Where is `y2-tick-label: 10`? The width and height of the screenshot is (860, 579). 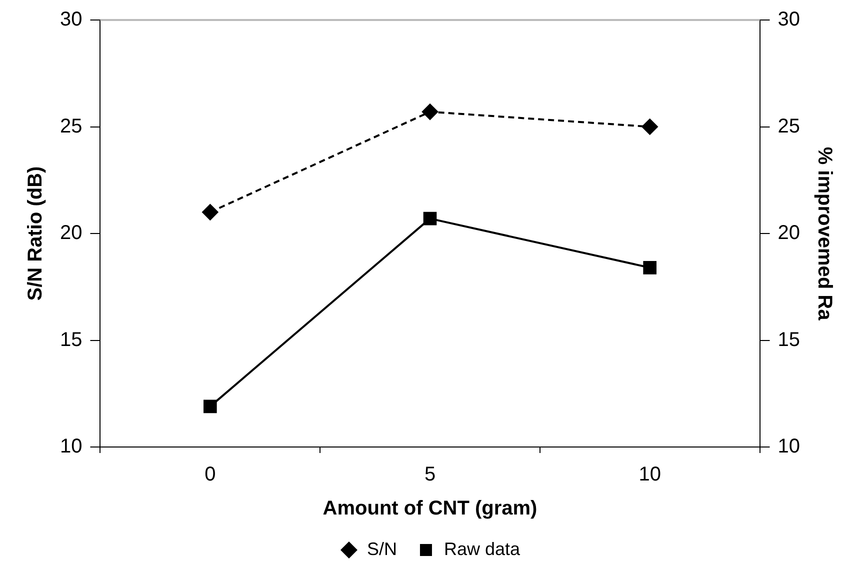 y2-tick-label: 10 is located at coordinates (789, 447).